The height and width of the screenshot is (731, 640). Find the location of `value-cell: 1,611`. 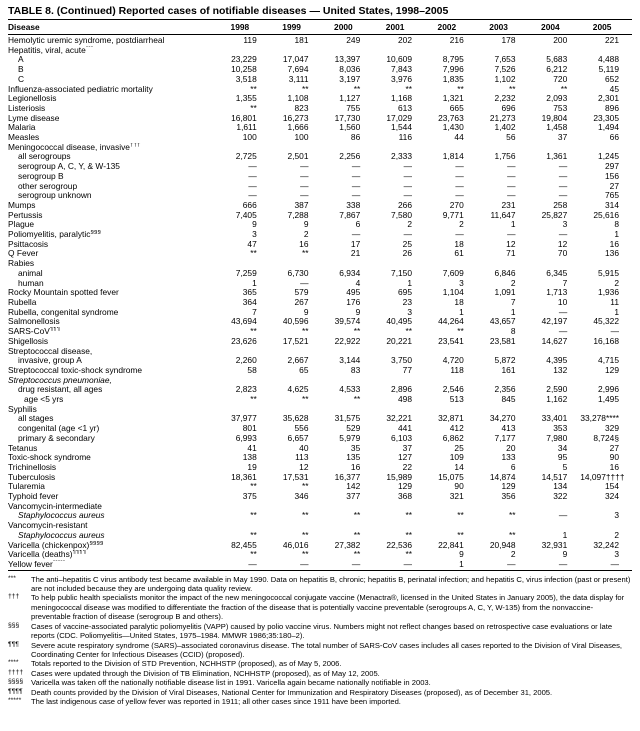

value-cell: 1,611 is located at coordinates (246, 128).